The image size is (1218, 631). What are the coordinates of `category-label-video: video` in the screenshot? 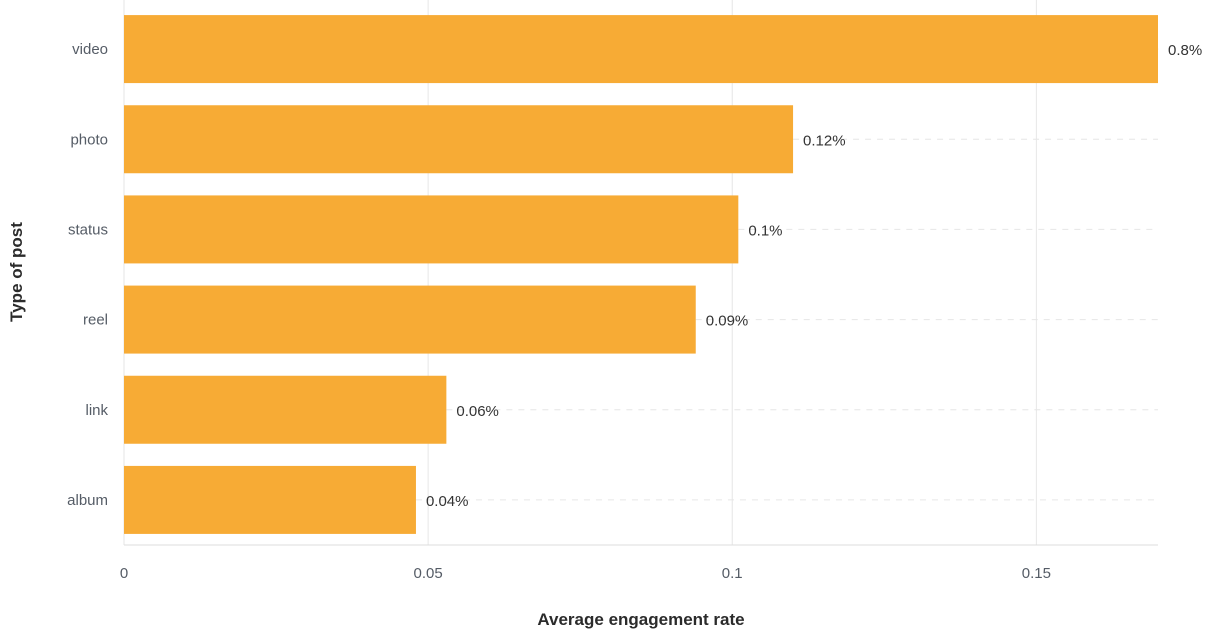 It's located at (90, 49).